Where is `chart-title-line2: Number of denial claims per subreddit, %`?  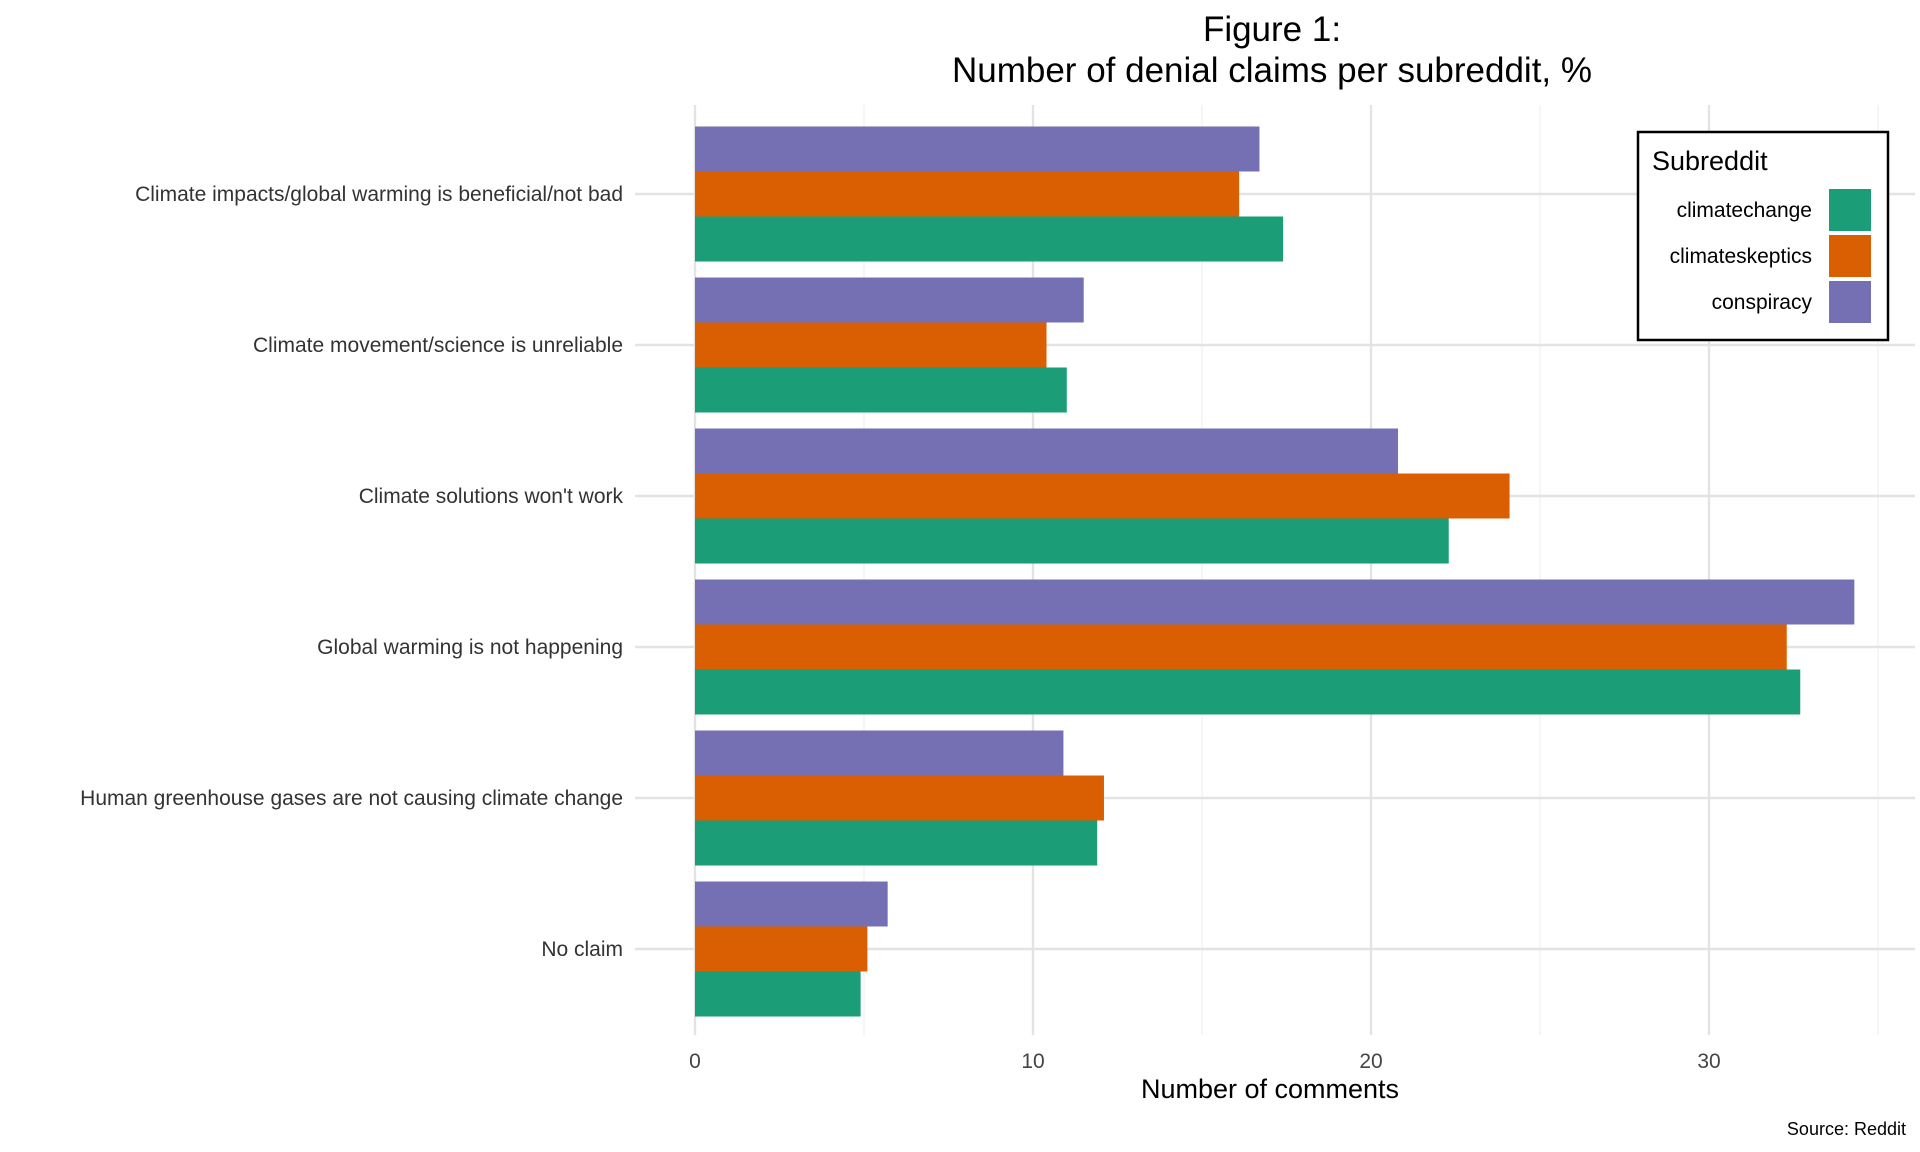
chart-title-line2: Number of denial claims per subreddit, % is located at coordinates (1272, 70).